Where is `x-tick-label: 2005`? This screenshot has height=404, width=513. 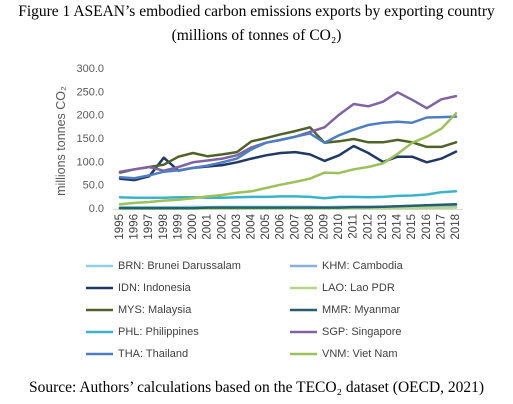
x-tick-label: 2005 is located at coordinates (266, 227).